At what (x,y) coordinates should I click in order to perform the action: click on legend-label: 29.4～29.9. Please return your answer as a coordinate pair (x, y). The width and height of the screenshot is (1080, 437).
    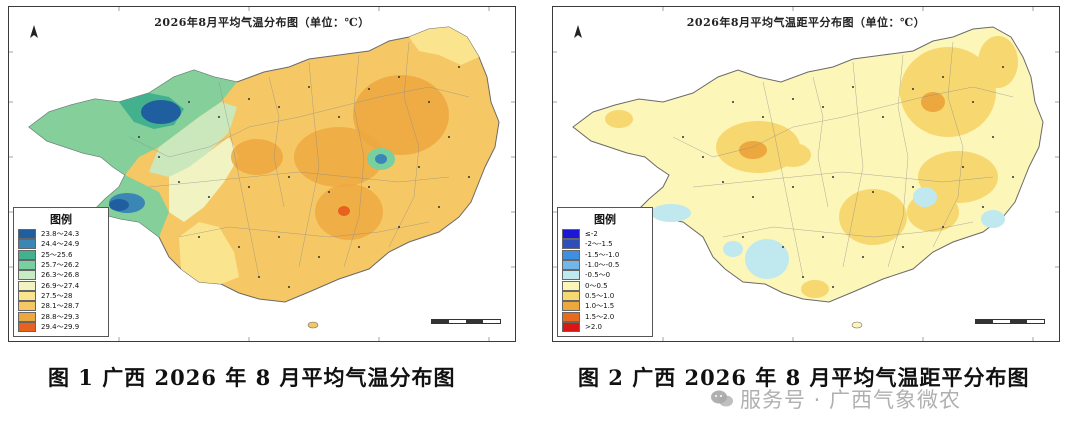
    Looking at the image, I should click on (60, 326).